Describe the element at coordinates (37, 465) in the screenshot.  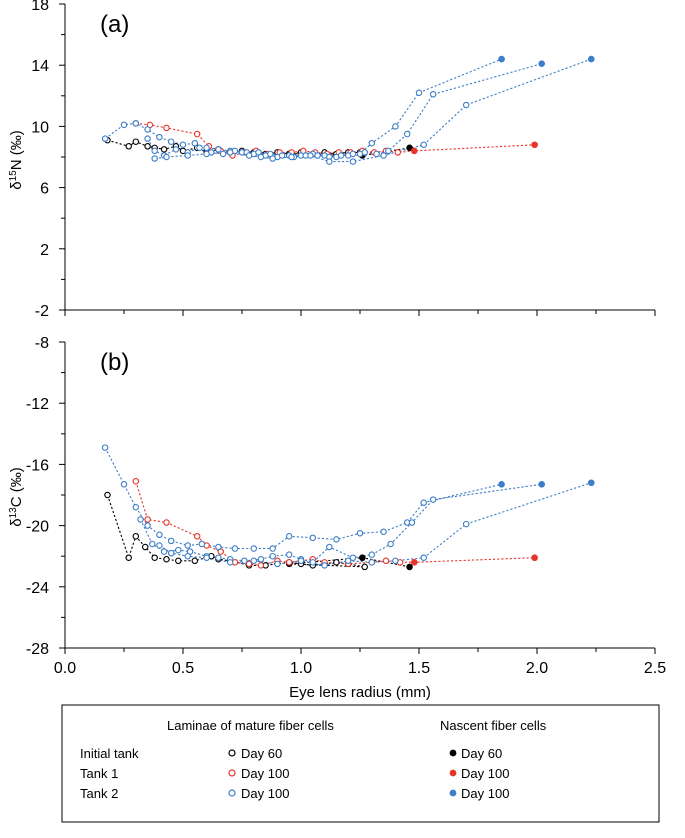
I see `y-tick-label: -16` at that location.